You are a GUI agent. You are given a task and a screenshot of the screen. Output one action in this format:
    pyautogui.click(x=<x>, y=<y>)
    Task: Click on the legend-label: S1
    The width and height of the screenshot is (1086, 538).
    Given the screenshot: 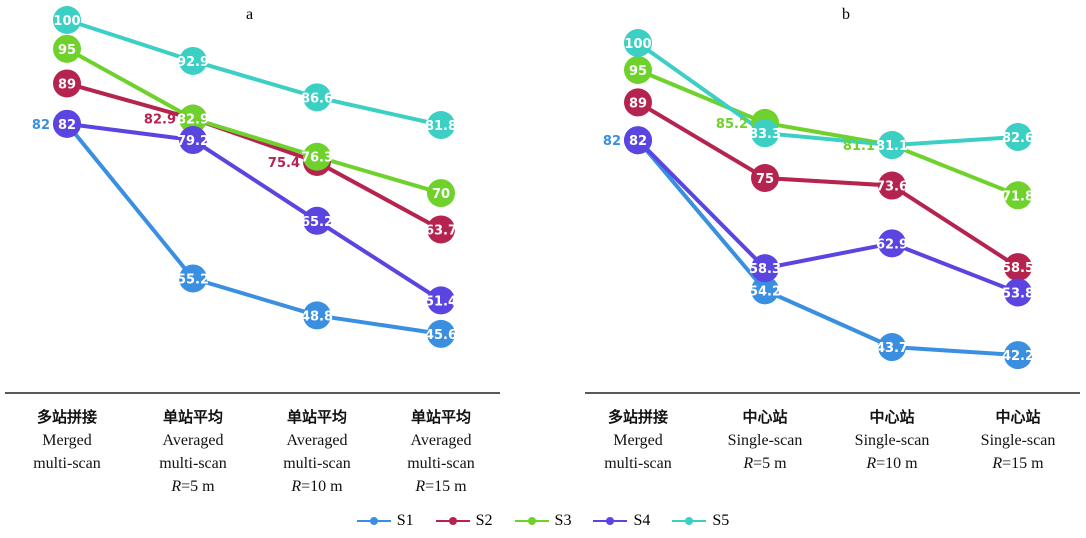 What is the action you would take?
    pyautogui.click(x=405, y=520)
    